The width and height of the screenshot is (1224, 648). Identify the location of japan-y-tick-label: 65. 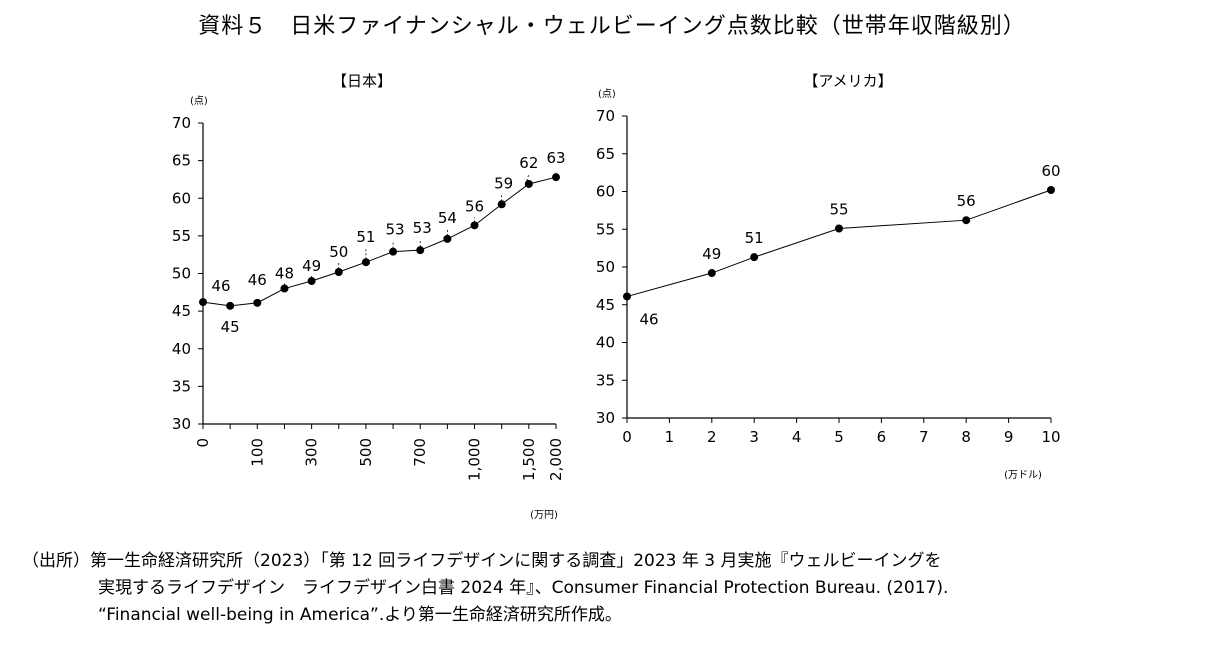
(181, 161).